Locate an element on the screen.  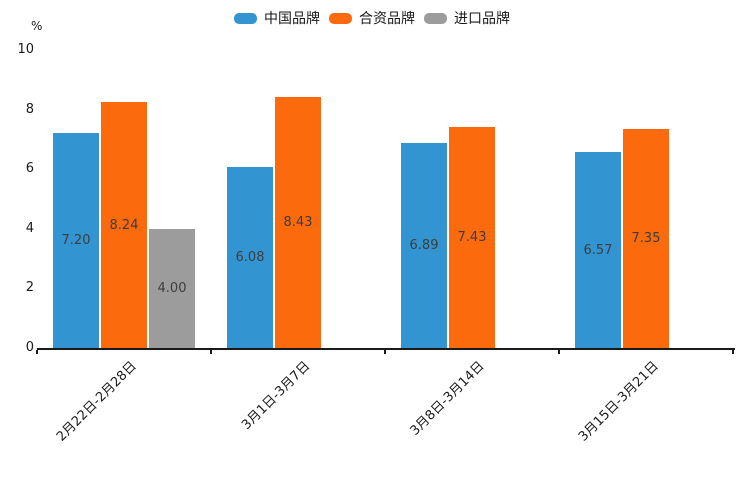
bar-value-label: 6.89 is located at coordinates (424, 245).